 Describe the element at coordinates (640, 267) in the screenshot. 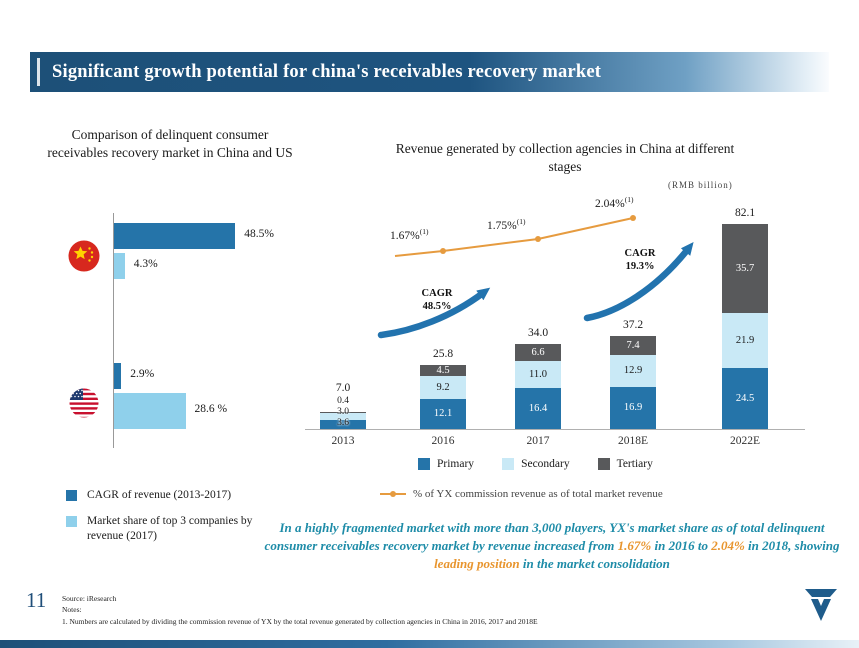

I see `cagr-annotation-value: 19.3%` at that location.